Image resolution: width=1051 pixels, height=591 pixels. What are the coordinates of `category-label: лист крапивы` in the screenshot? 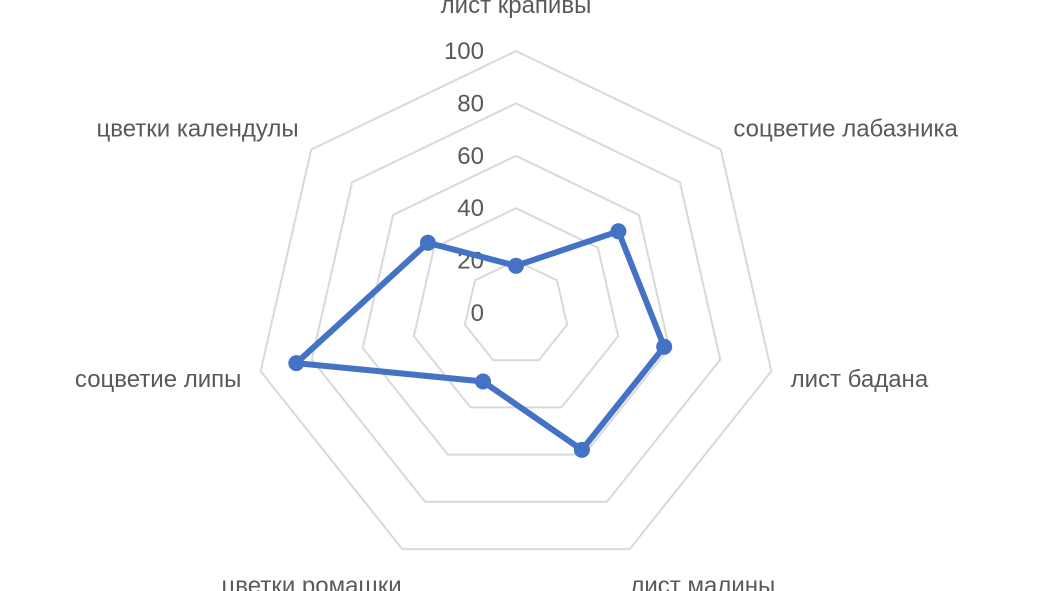 It's located at (516, 9).